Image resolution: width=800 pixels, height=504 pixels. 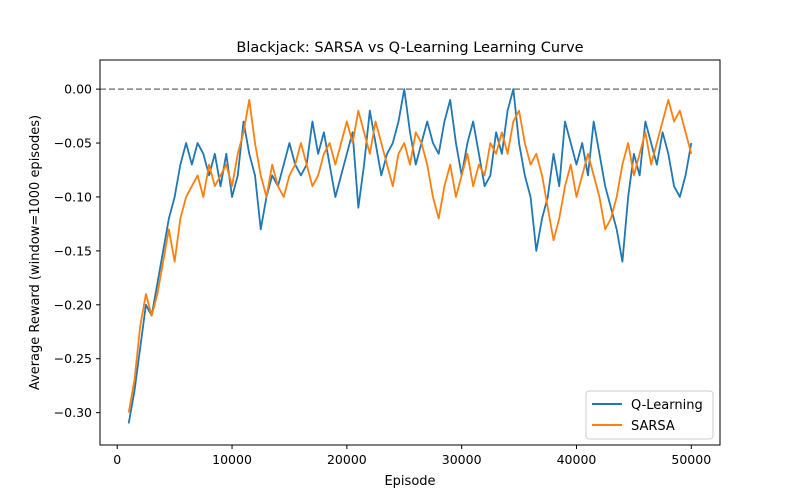 I want to click on y-tick-label: −0.05, so click(x=73, y=143).